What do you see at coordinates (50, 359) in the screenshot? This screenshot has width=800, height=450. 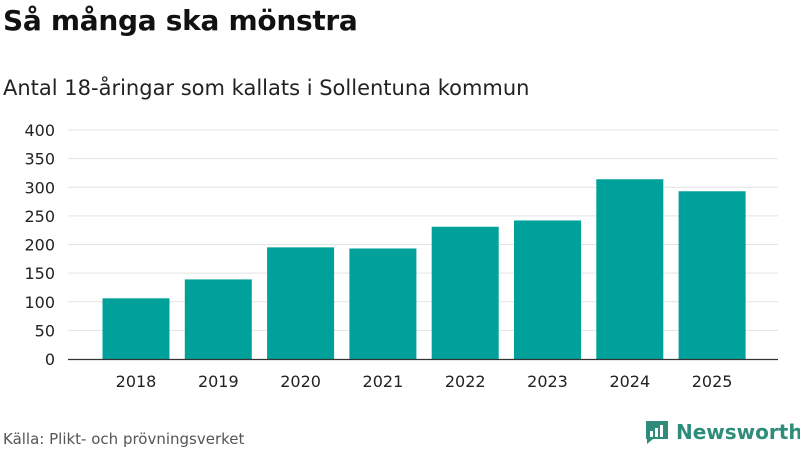 I see `y-tick-label: 0` at bounding box center [50, 359].